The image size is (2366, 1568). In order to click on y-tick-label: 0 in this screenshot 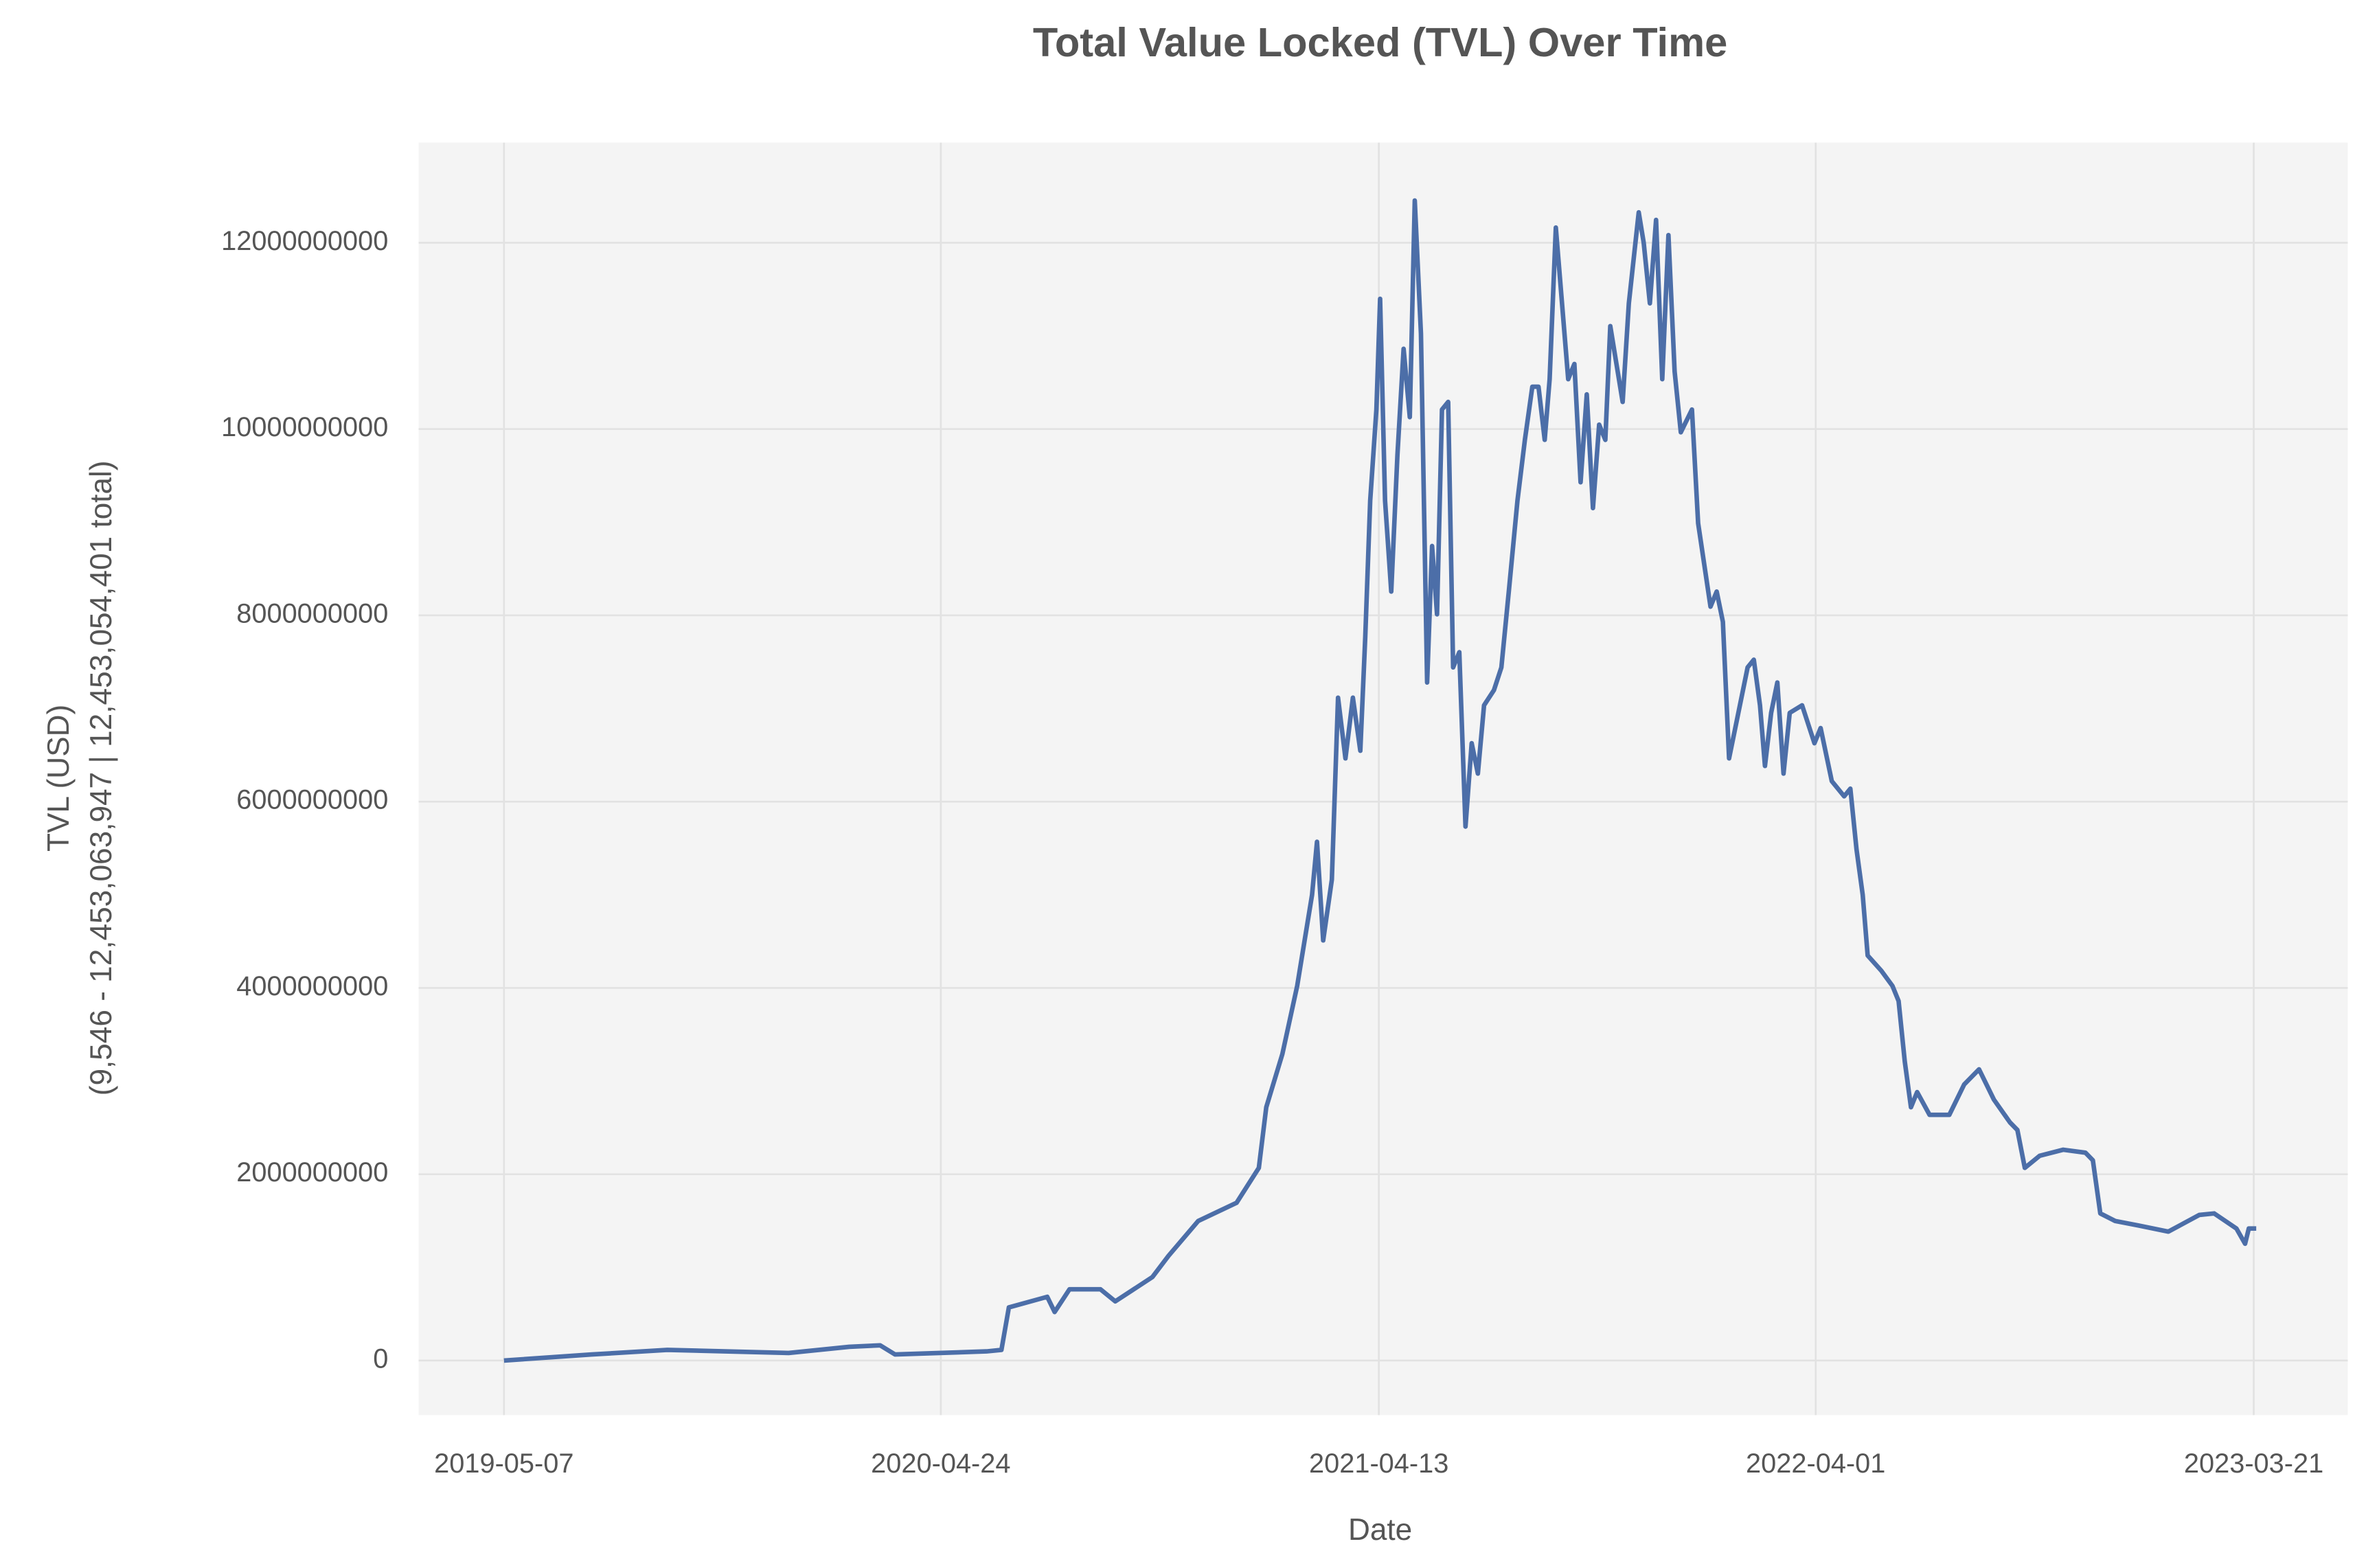, I will do `click(380, 1358)`.